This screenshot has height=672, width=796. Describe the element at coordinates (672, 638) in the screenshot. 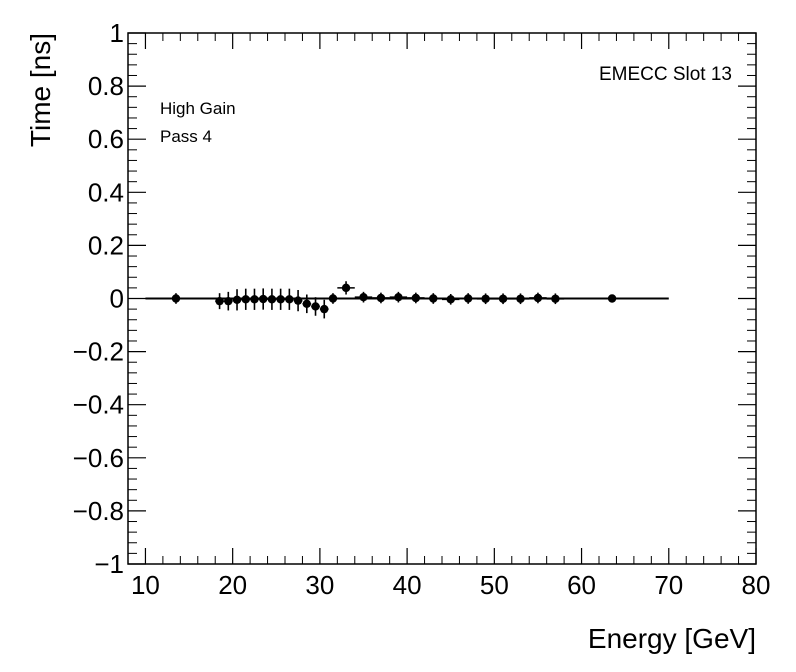

I see `x-axis-title: Energy [GeV]` at that location.